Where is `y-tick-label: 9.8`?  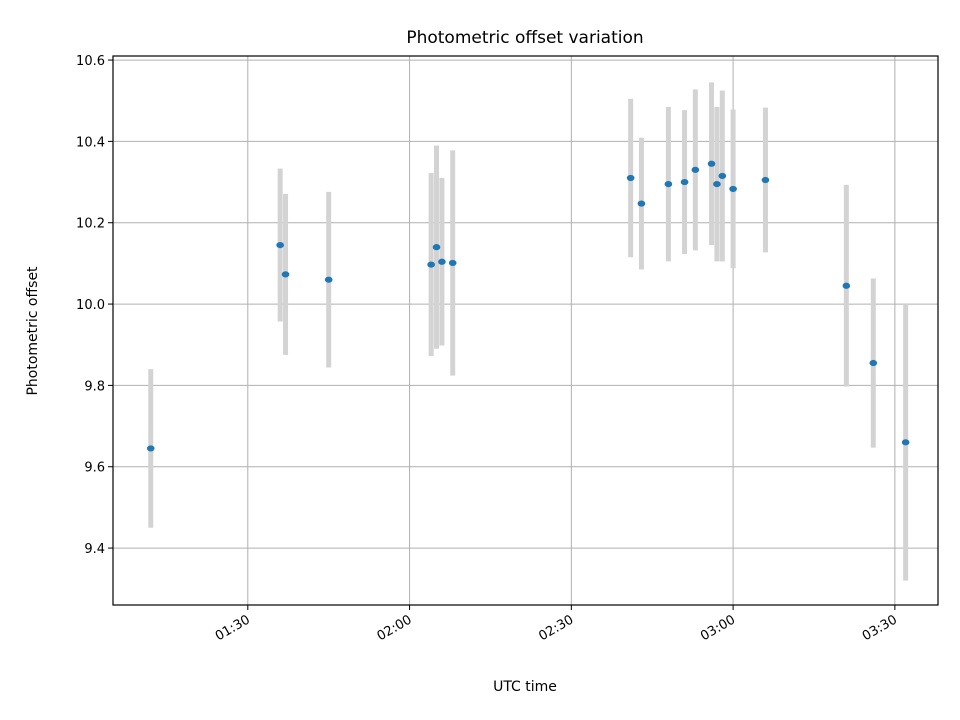 y-tick-label: 9.8 is located at coordinates (94, 386).